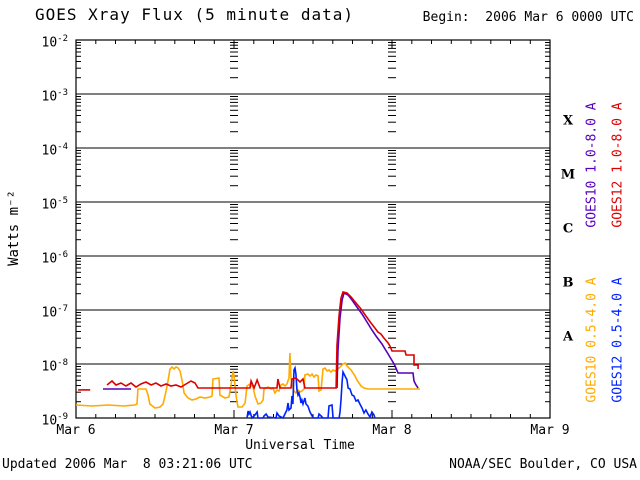  What do you see at coordinates (568, 337) in the screenshot?
I see `flare-class-letter: A` at bounding box center [568, 337].